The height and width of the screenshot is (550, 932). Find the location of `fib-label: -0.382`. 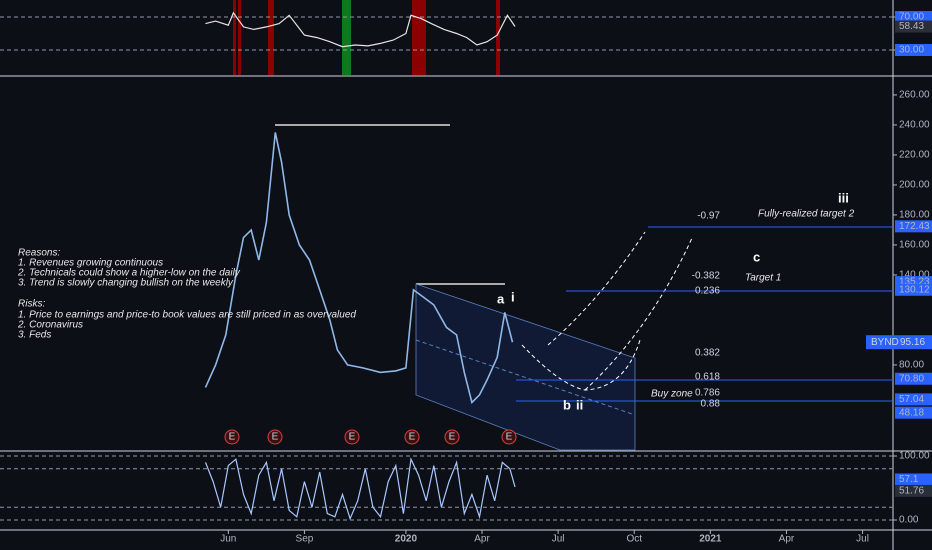

fib-label: -0.382 is located at coordinates (706, 276).